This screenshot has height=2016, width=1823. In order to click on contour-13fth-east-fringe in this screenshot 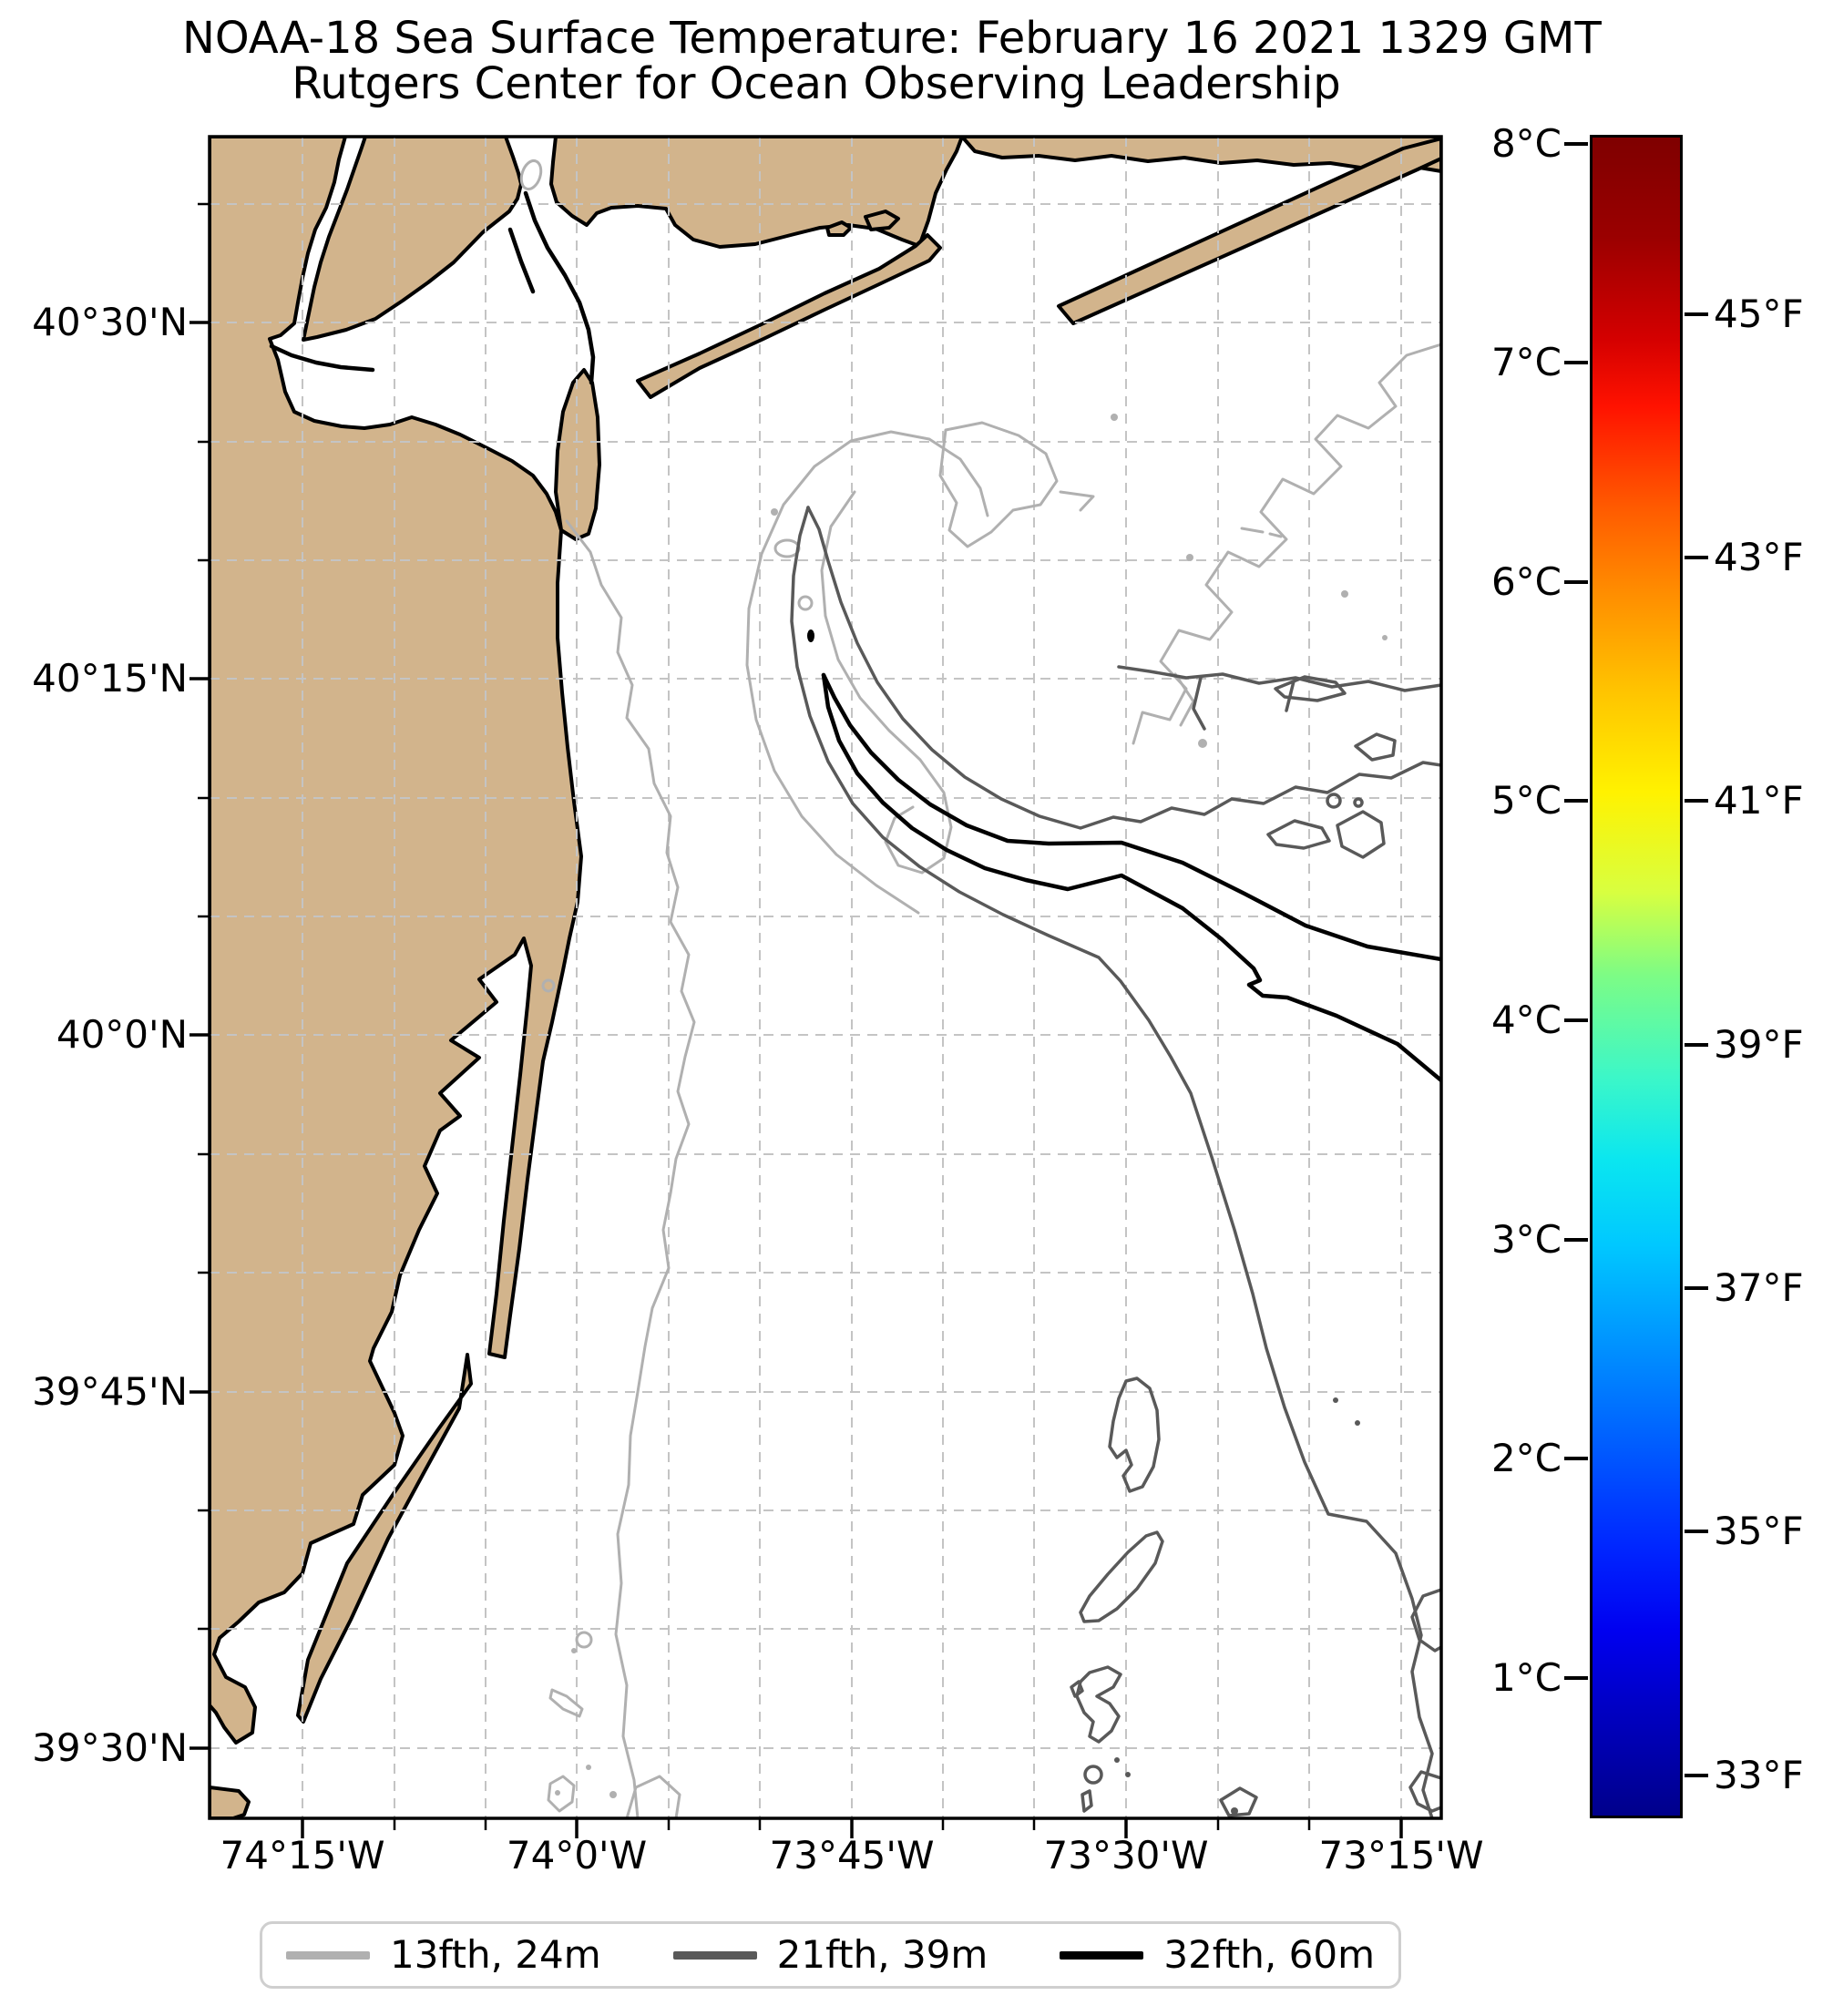, I will do `click(1286, 544)`.